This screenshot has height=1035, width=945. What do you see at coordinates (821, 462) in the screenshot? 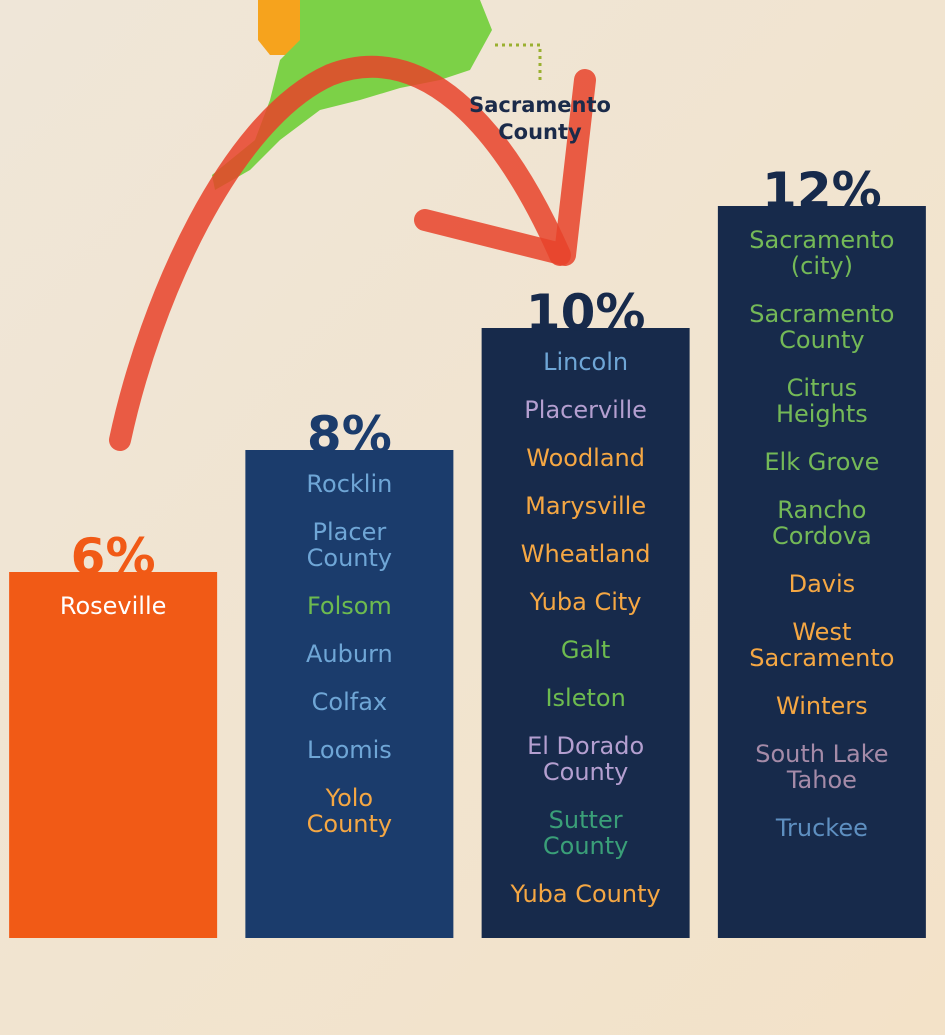
I see `place-name: Elk Grove` at bounding box center [821, 462].